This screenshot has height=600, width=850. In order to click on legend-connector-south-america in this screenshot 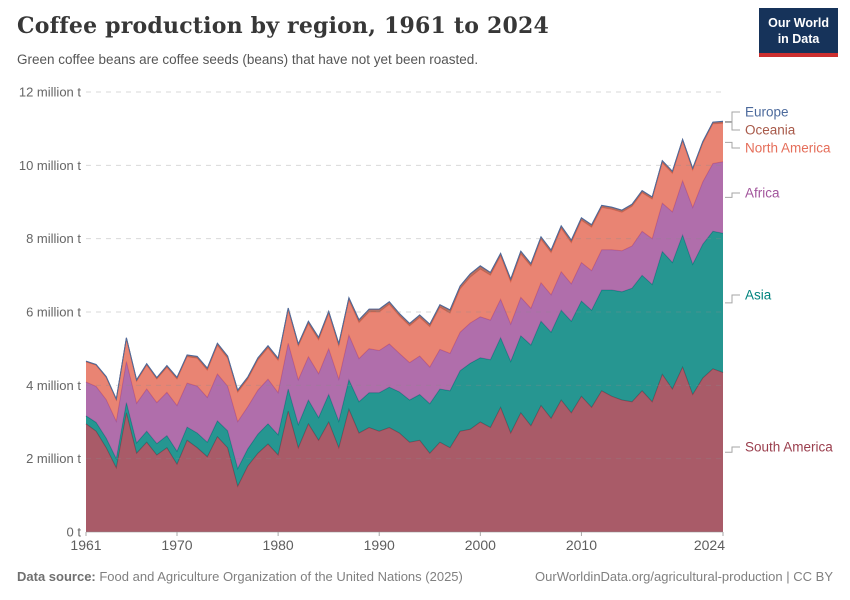, I will do `click(732, 449)`.